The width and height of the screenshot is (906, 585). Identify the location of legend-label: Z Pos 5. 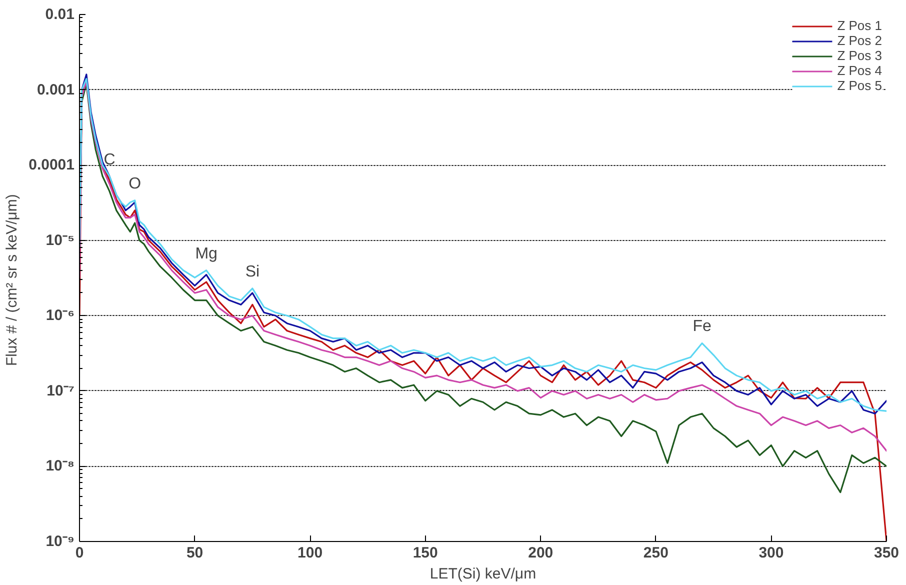
(859, 85).